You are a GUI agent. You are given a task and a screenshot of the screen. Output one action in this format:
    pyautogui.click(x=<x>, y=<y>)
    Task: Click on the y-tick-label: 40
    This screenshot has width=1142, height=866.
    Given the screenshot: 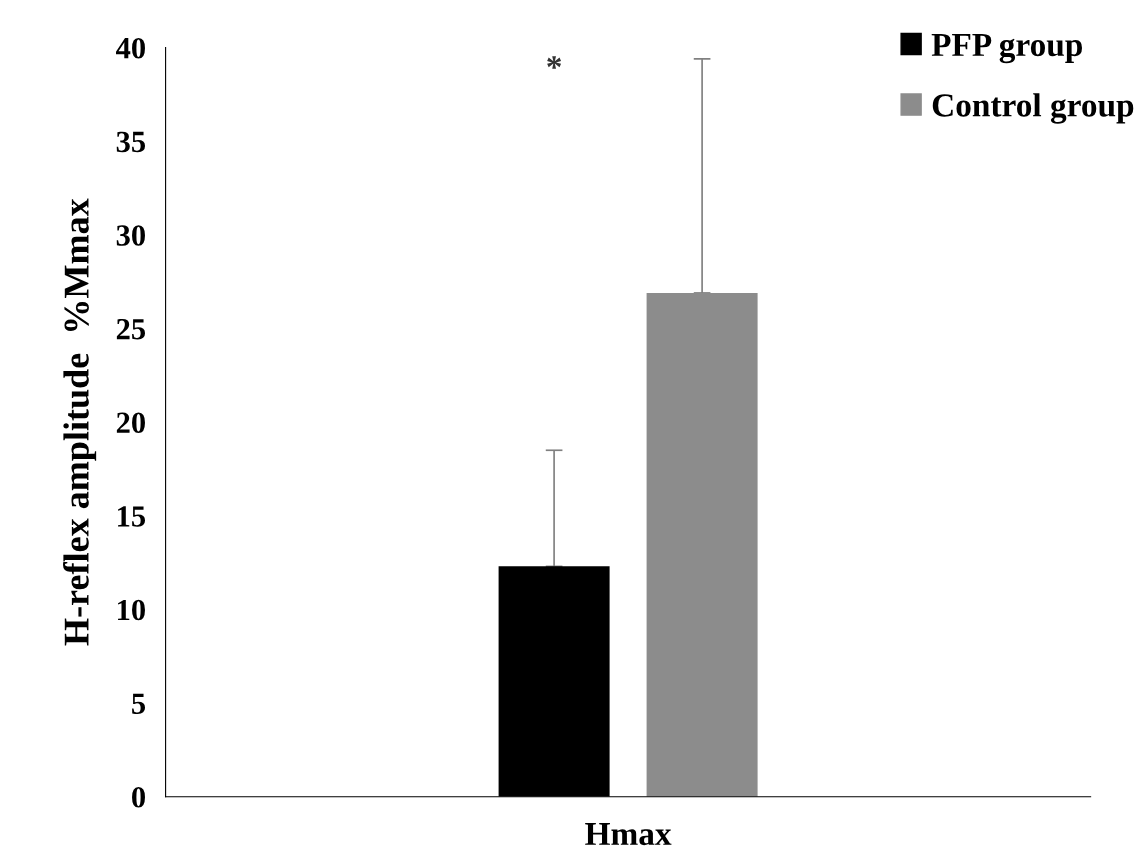 What is the action you would take?
    pyautogui.click(x=130, y=48)
    